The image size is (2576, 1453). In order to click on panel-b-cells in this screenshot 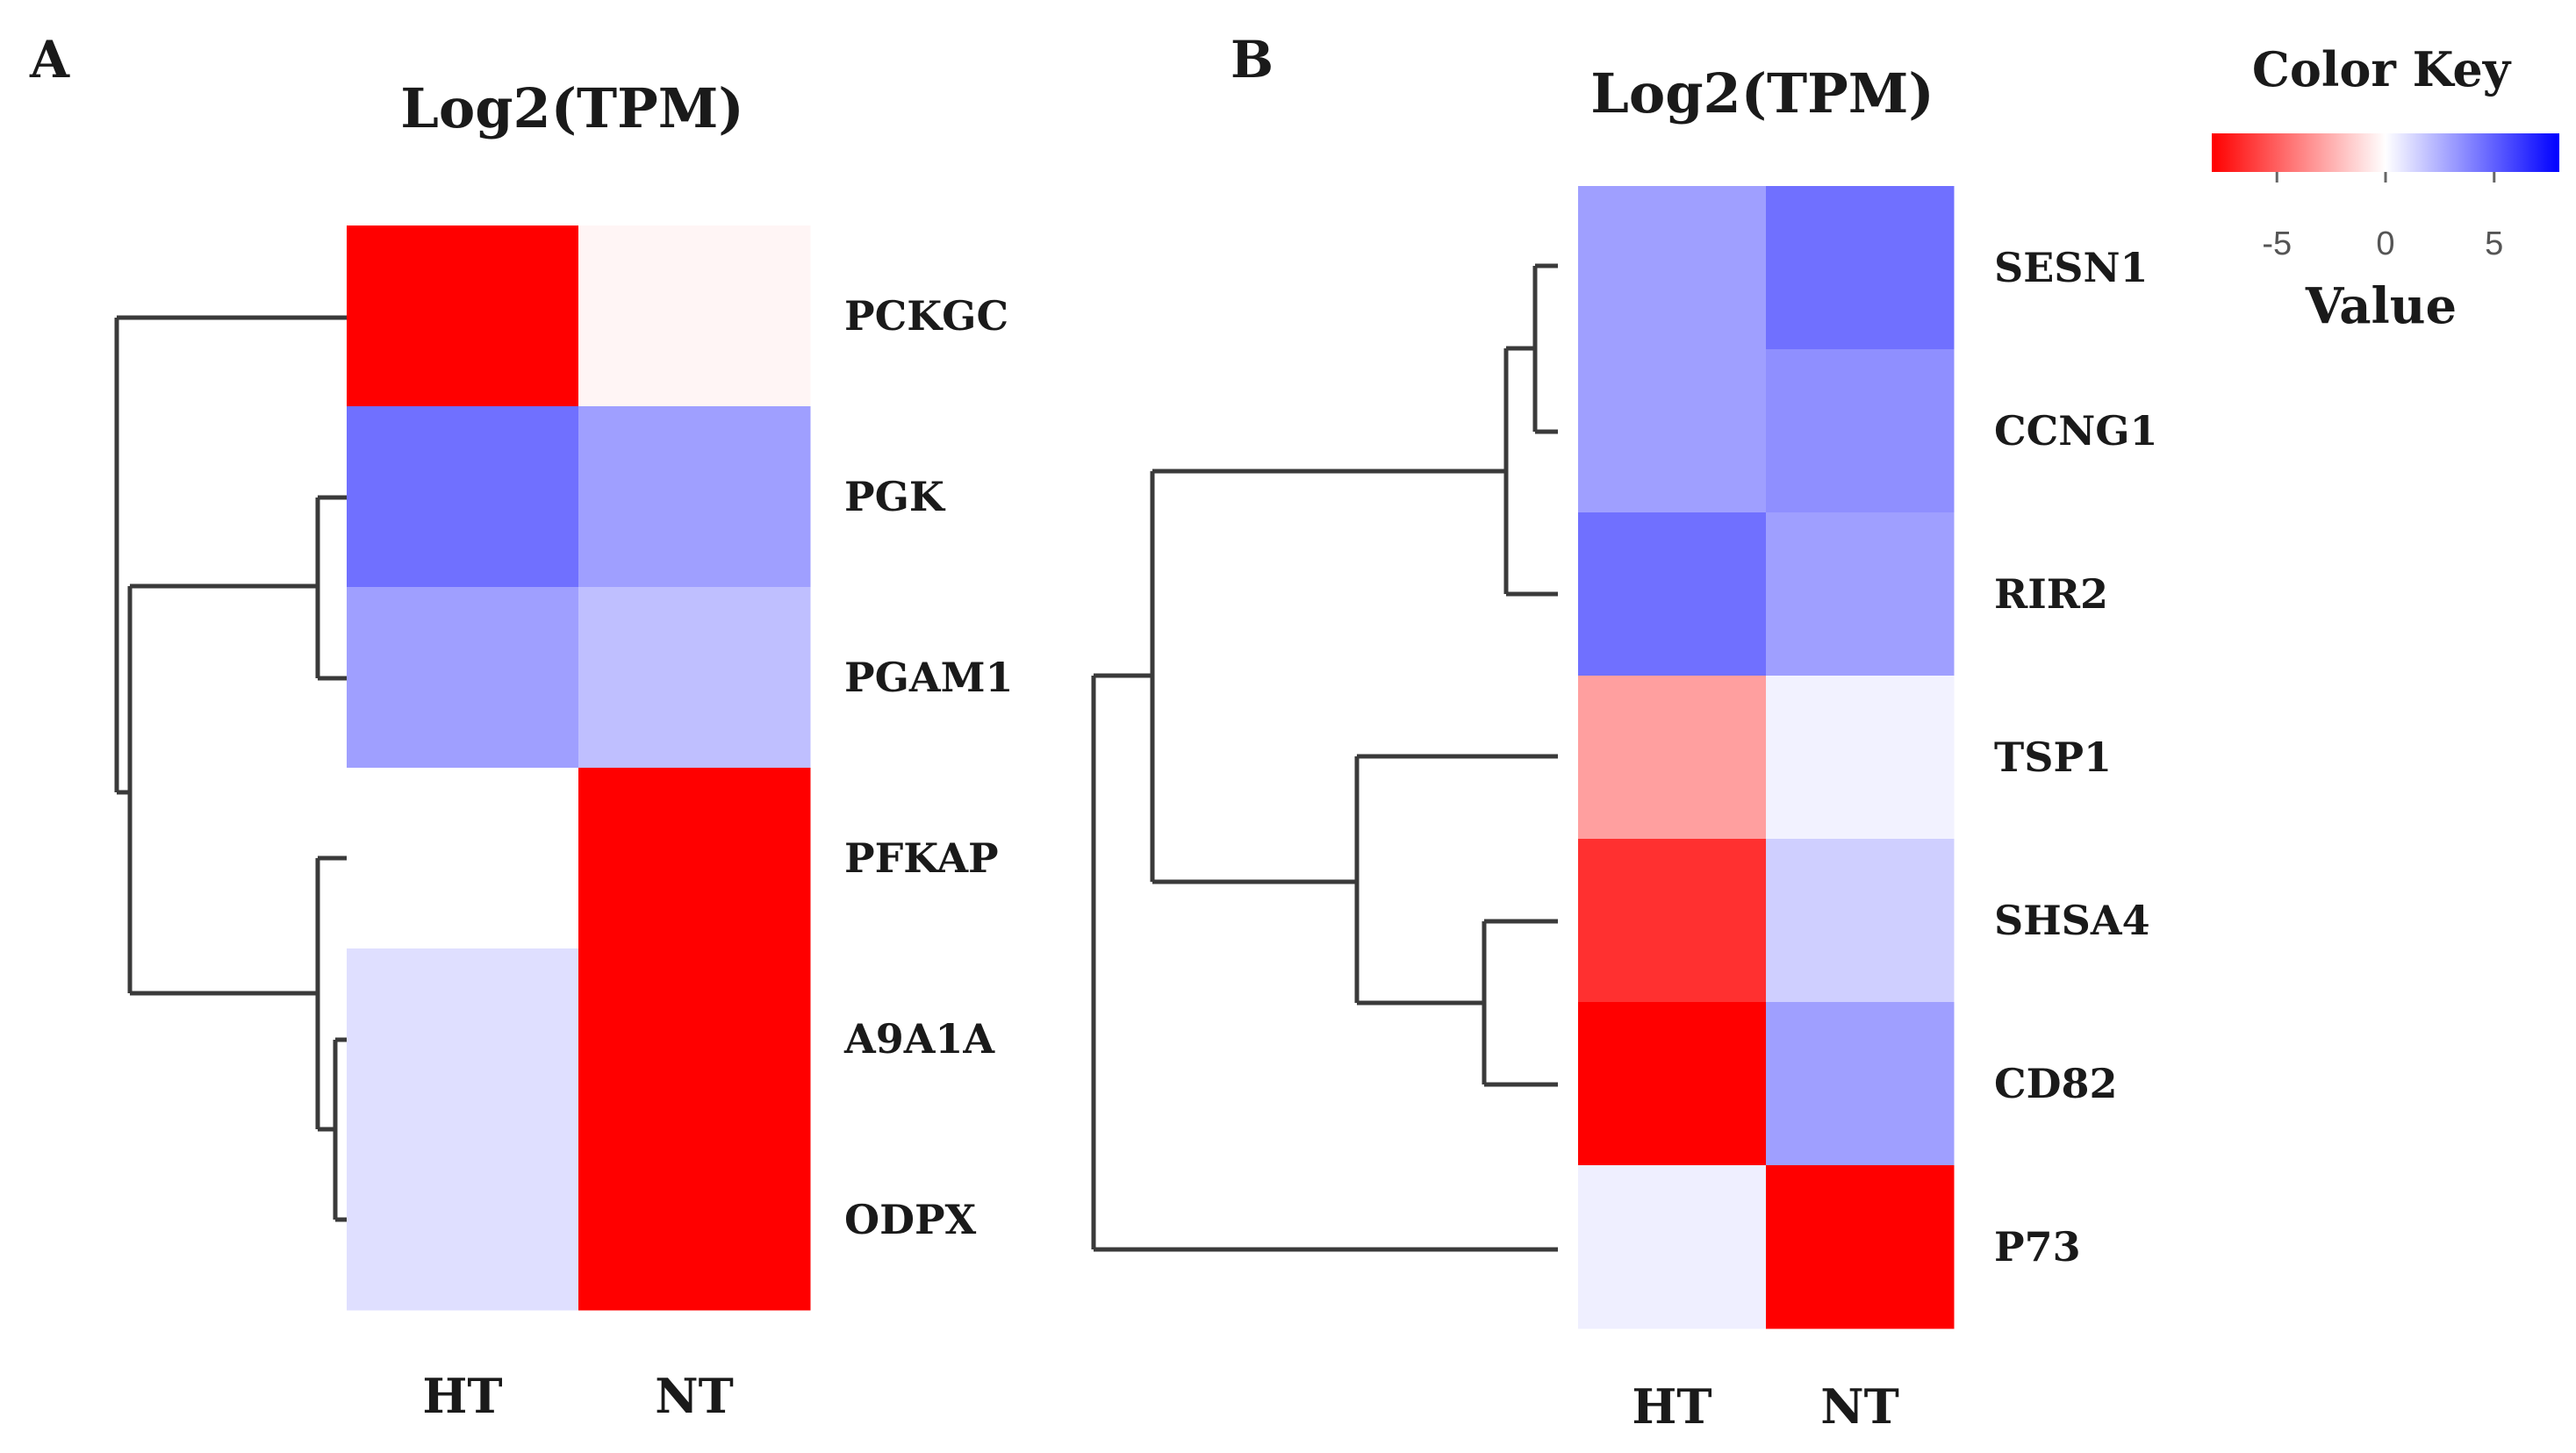, I will do `click(1767, 757)`.